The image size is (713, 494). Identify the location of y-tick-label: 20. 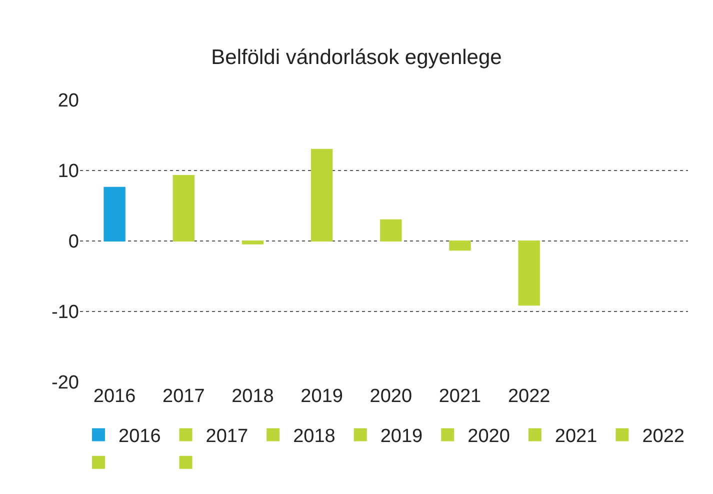
(68, 101).